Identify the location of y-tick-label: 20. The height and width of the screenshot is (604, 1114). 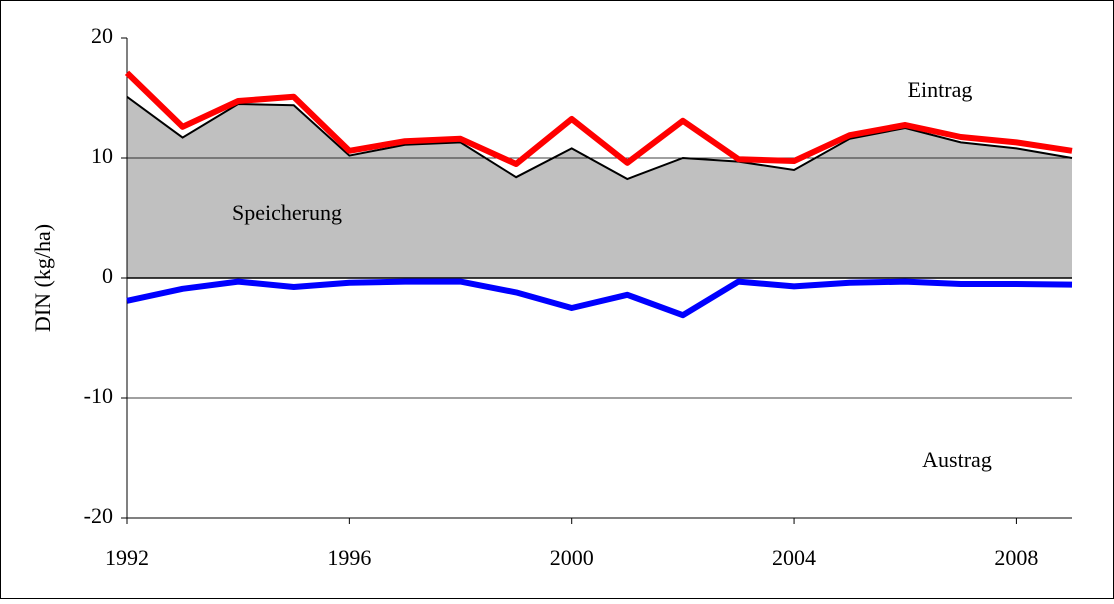
(102, 35).